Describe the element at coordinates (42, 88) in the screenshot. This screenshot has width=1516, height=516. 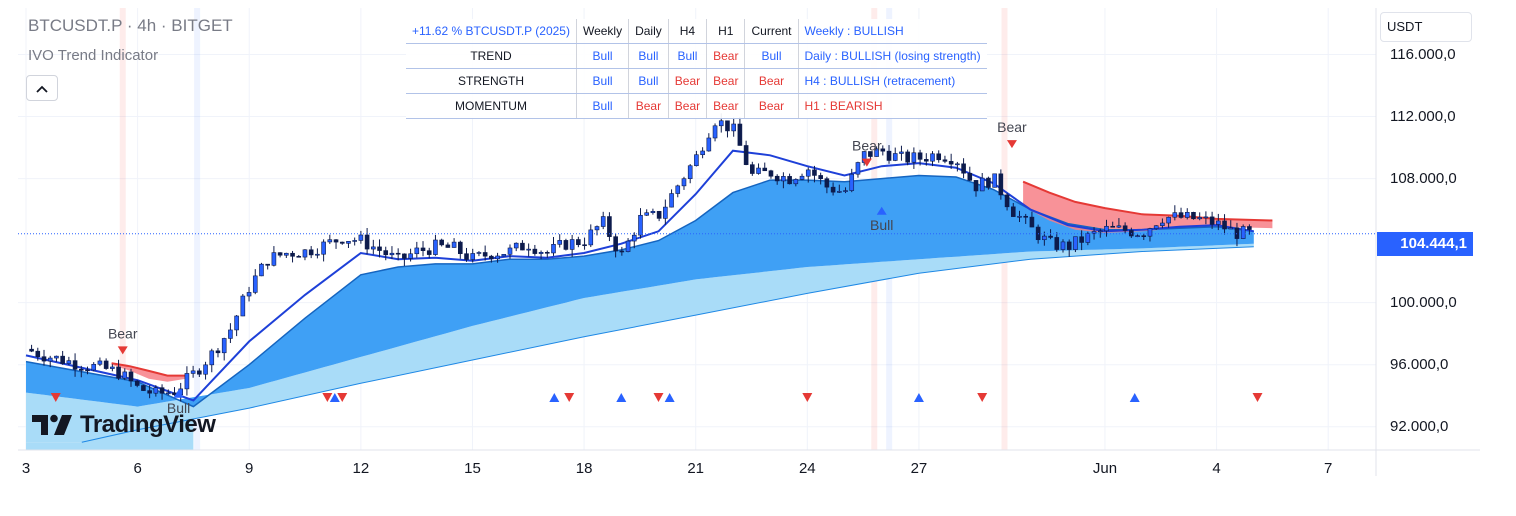
I see `collapse-indicator-button` at that location.